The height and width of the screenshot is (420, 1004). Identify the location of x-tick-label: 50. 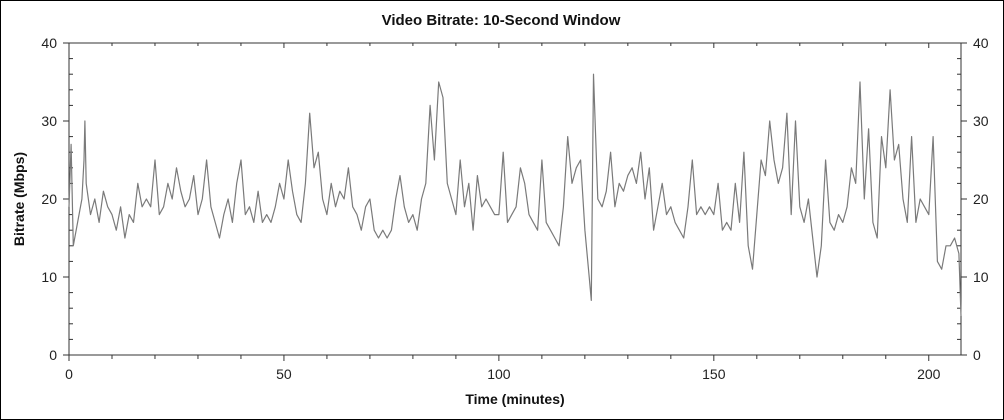
(284, 374).